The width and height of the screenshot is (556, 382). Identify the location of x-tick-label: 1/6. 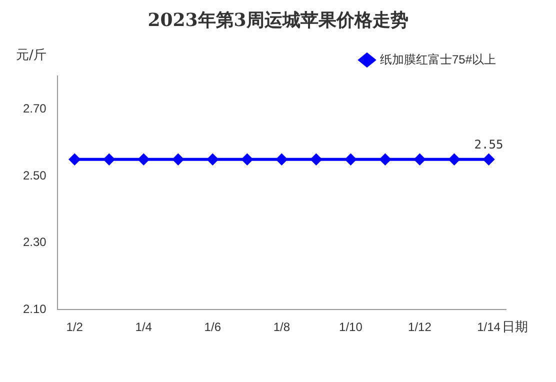
(213, 327).